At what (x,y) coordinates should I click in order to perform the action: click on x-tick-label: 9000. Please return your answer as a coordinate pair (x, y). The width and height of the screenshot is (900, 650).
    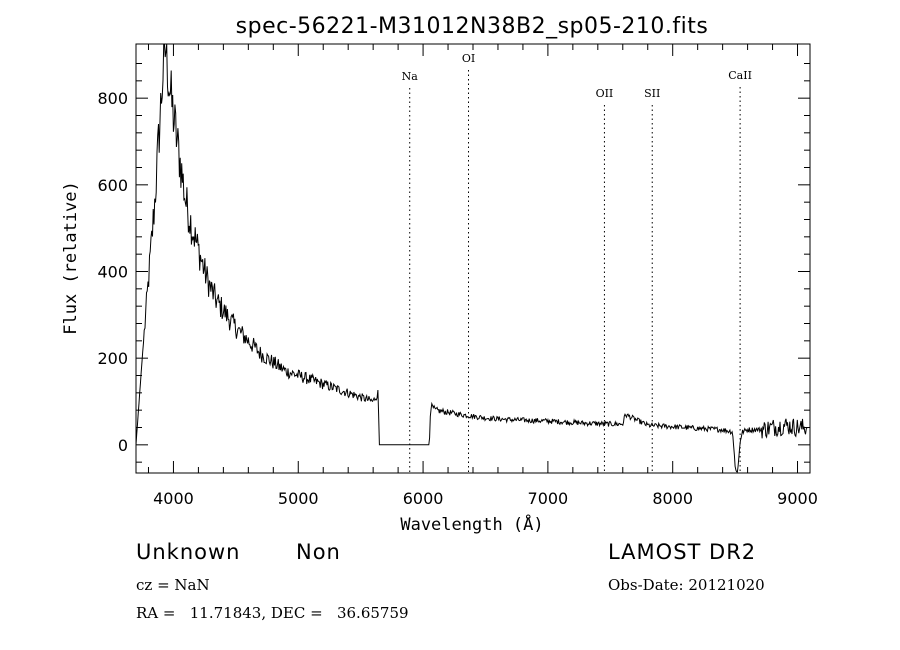
    Looking at the image, I should click on (797, 498).